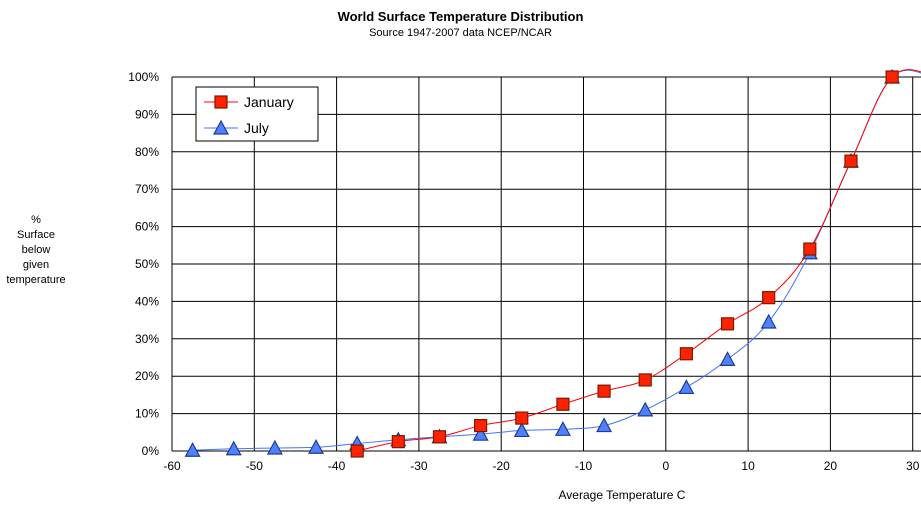  I want to click on legend-marker-july, so click(221, 127).